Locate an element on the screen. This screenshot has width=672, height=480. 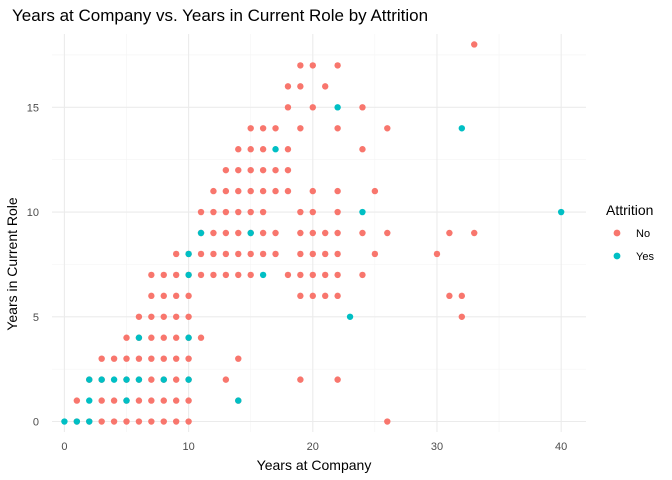
x-axis-title: Years at Company is located at coordinates (314, 465).